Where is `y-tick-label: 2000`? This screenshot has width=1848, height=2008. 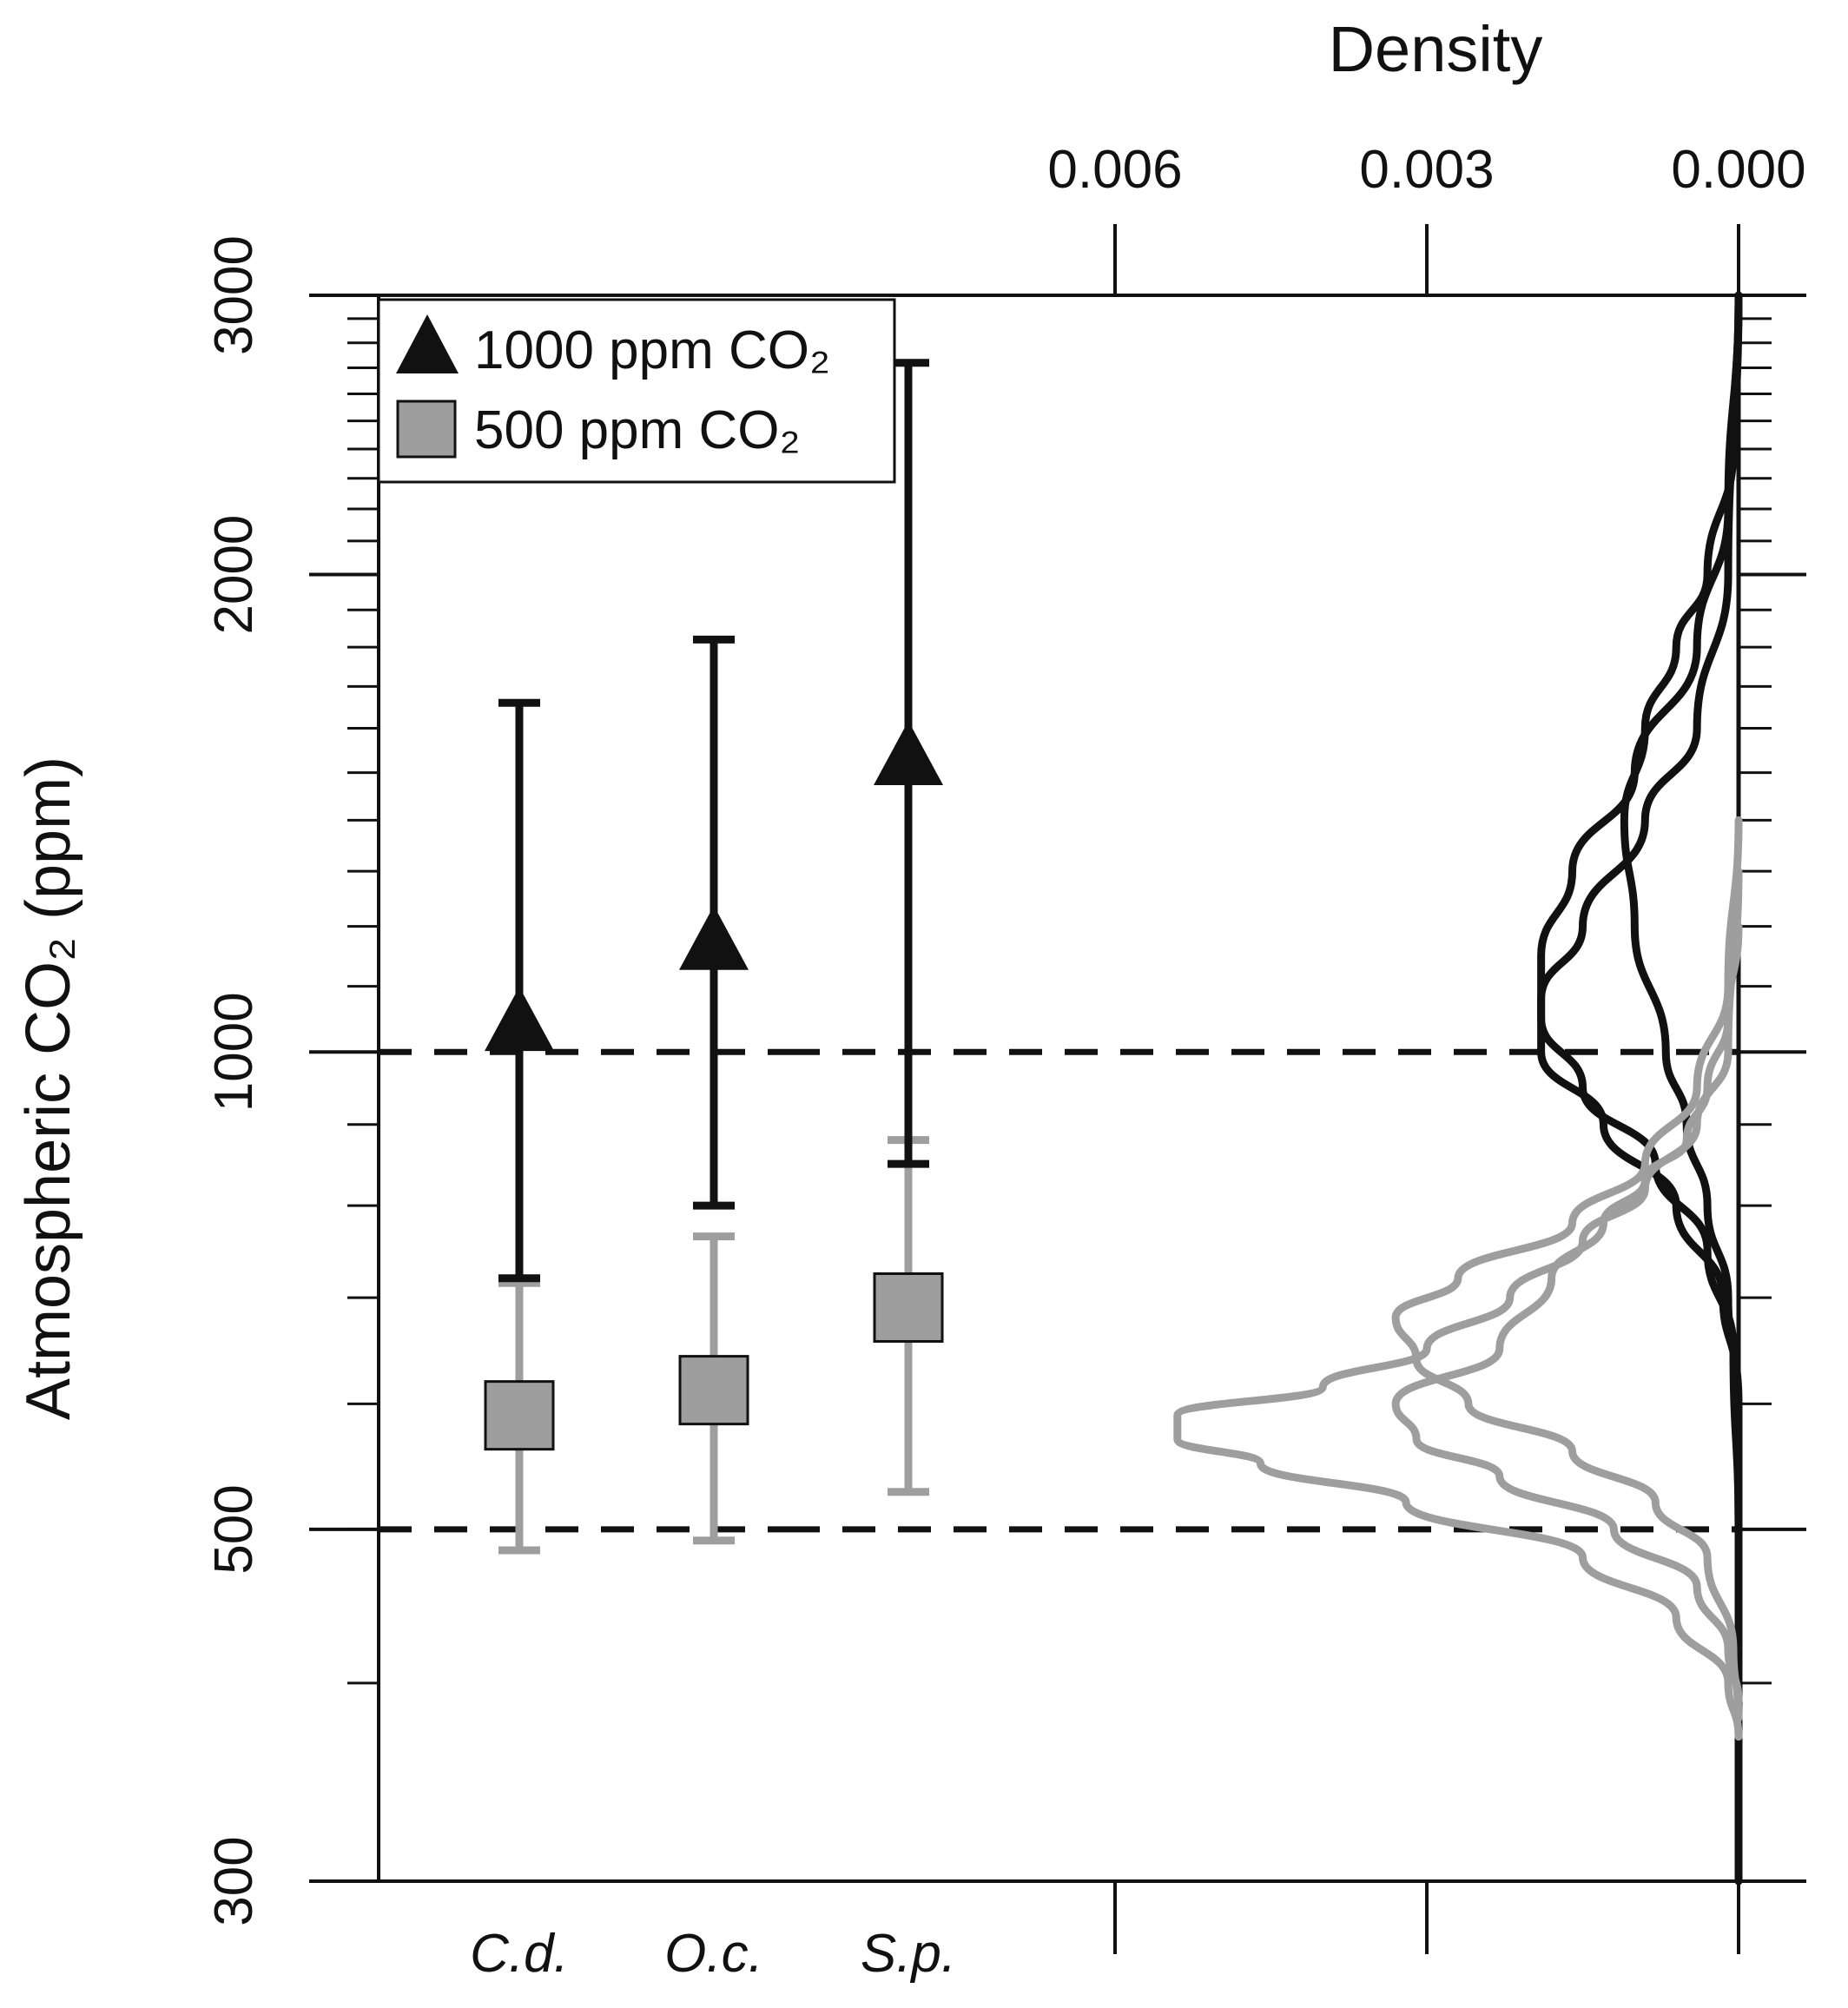
y-tick-label: 2000 is located at coordinates (234, 575).